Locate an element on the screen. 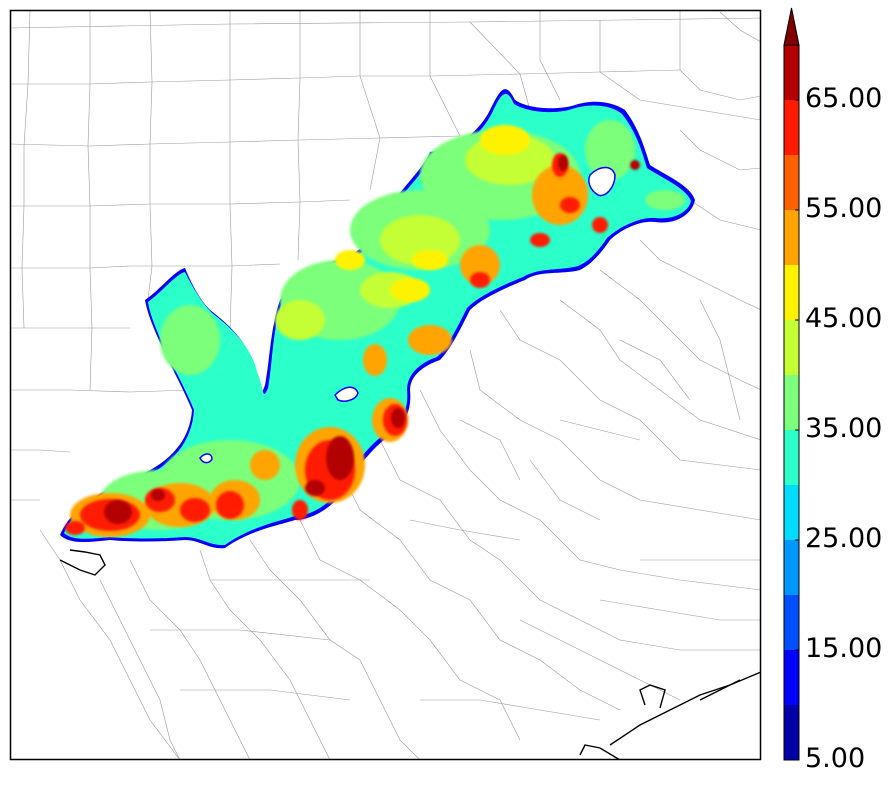  colorbar-outline is located at coordinates (791, 402).